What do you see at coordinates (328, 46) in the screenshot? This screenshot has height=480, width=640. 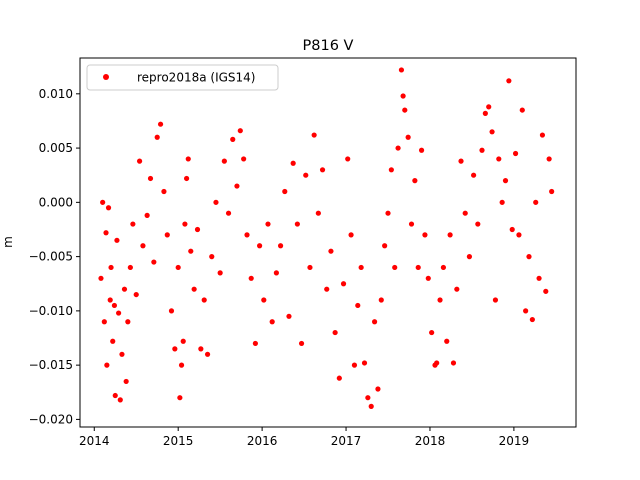 I see `chart-title: P816 V` at bounding box center [328, 46].